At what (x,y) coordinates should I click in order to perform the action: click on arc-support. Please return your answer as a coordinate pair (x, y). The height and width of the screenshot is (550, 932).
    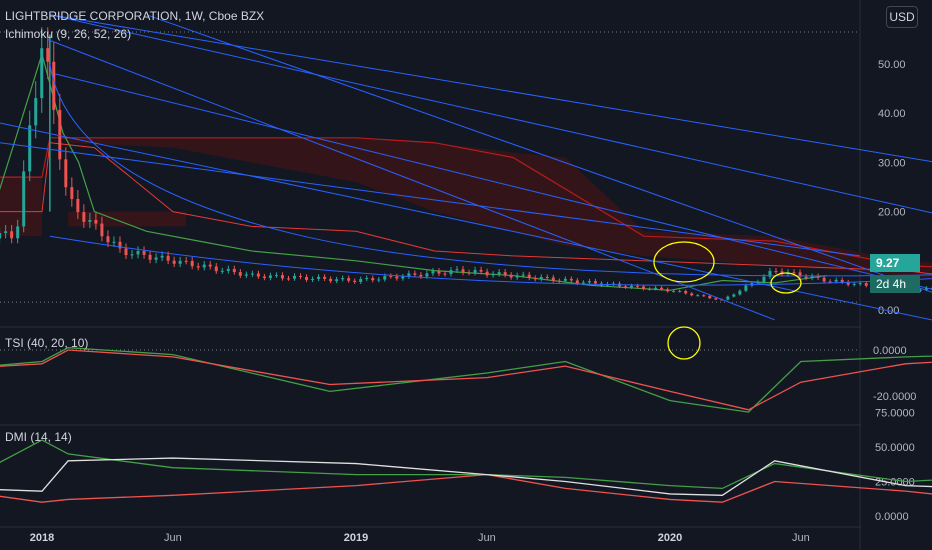
    Looking at the image, I should click on (490, 260).